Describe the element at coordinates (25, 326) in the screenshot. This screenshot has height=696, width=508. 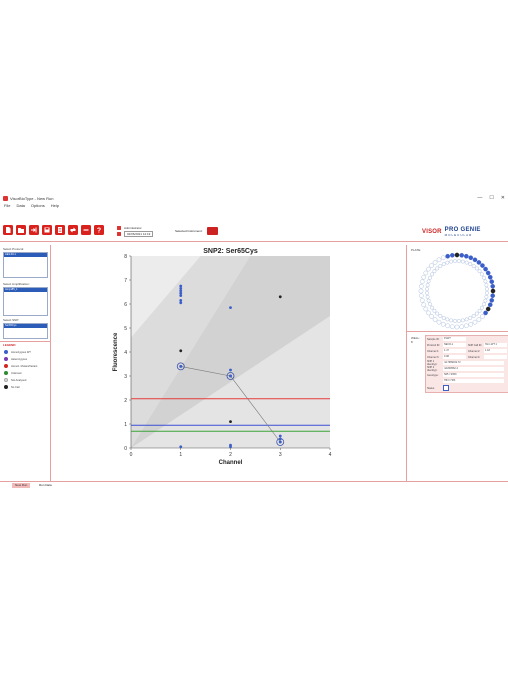
I see `snp-item: Ser65Cys` at that location.